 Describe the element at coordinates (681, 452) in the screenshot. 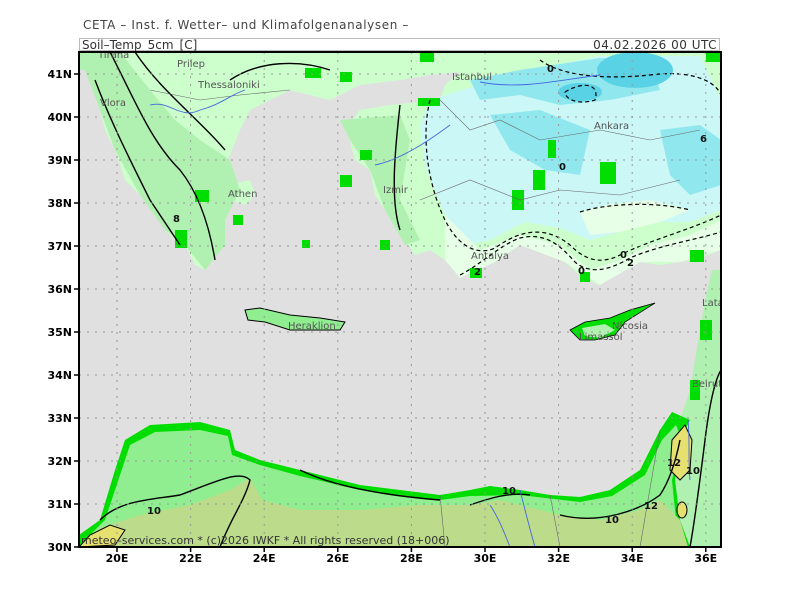

I see `yellow-zone-levant` at that location.